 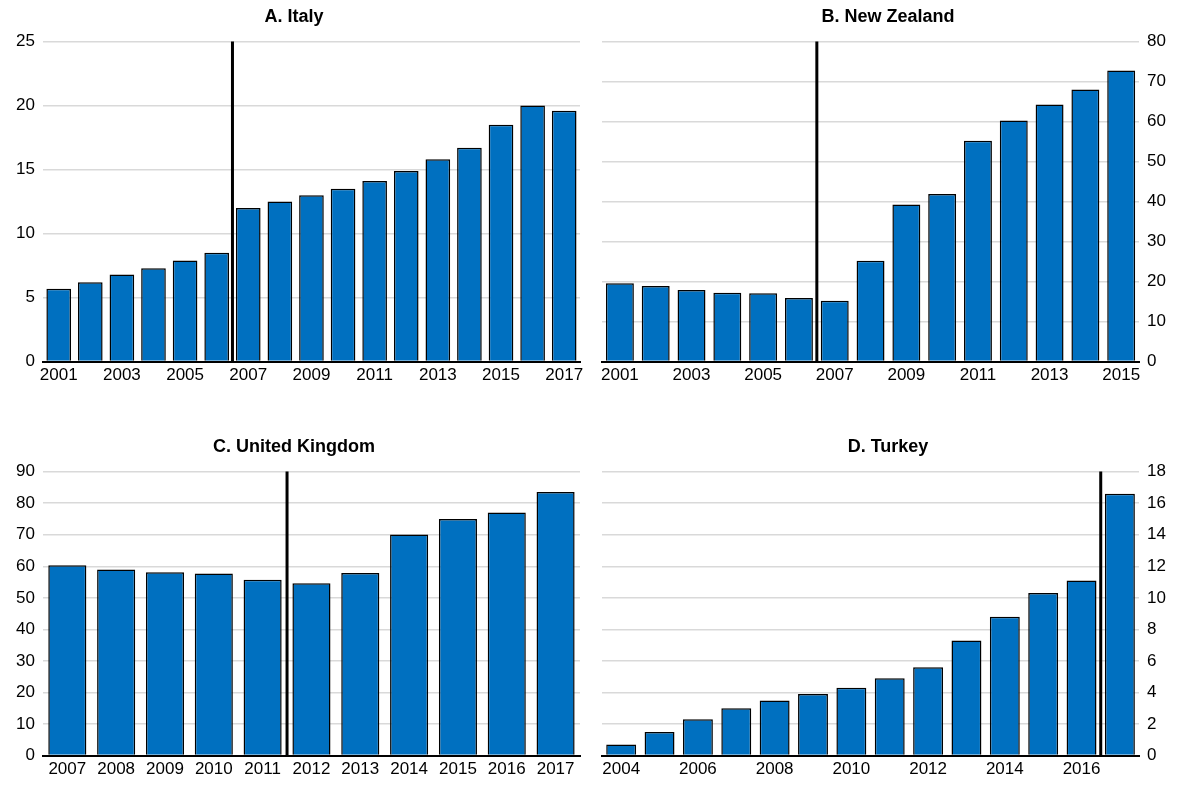 What do you see at coordinates (1157, 281) in the screenshot?
I see `y2-tick-label: 20` at bounding box center [1157, 281].